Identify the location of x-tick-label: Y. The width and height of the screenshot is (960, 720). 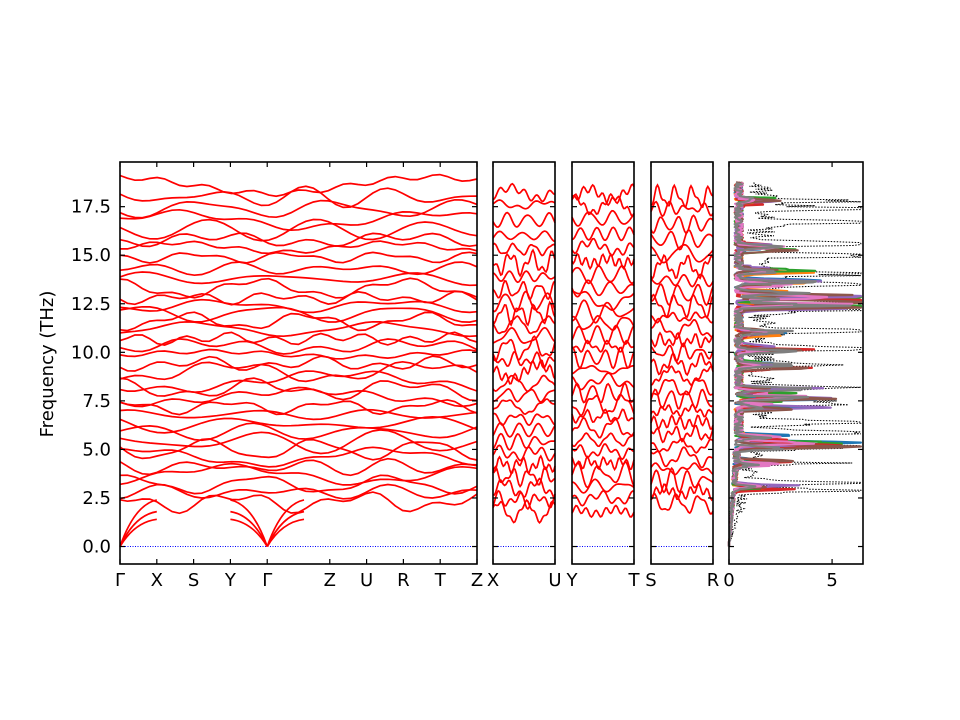
(230, 580).